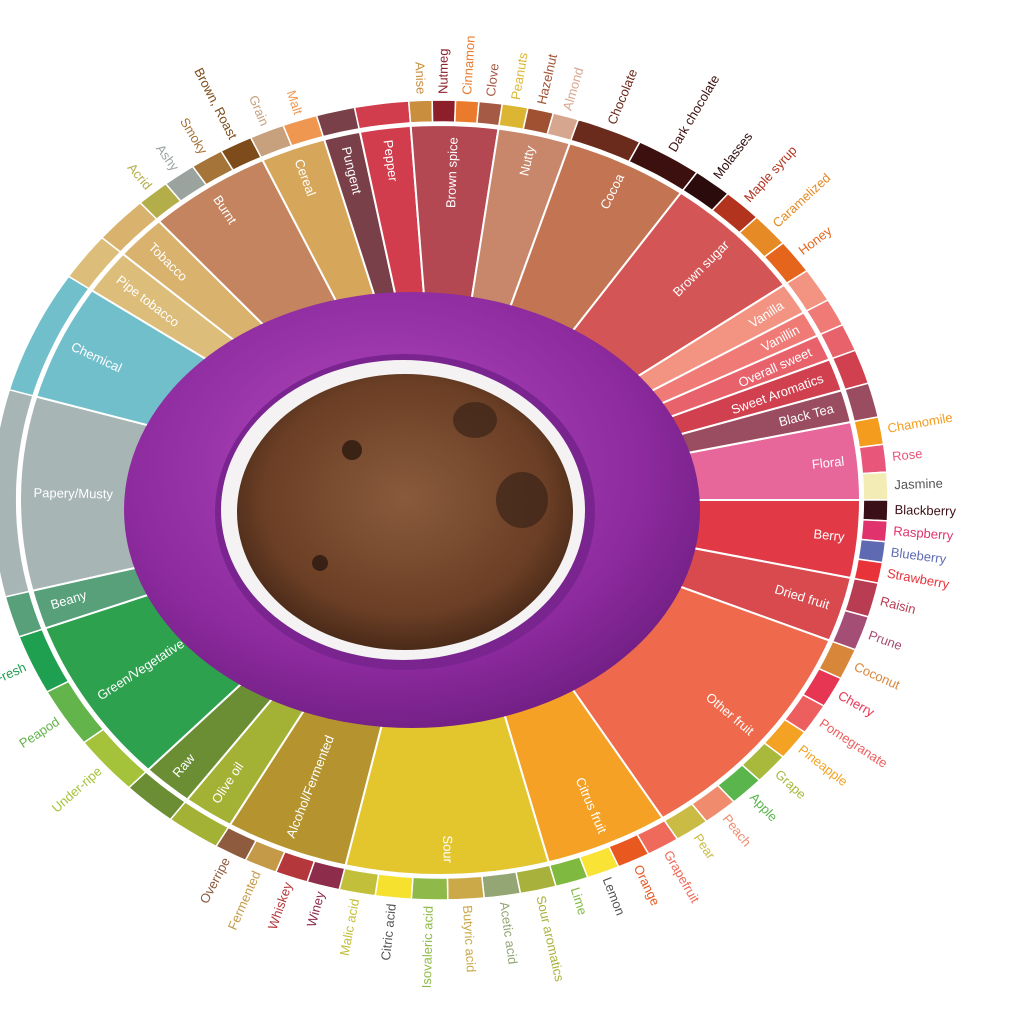 Image resolution: width=1024 pixels, height=1024 pixels. I want to click on flavor-label: Grapefruit, so click(682, 877).